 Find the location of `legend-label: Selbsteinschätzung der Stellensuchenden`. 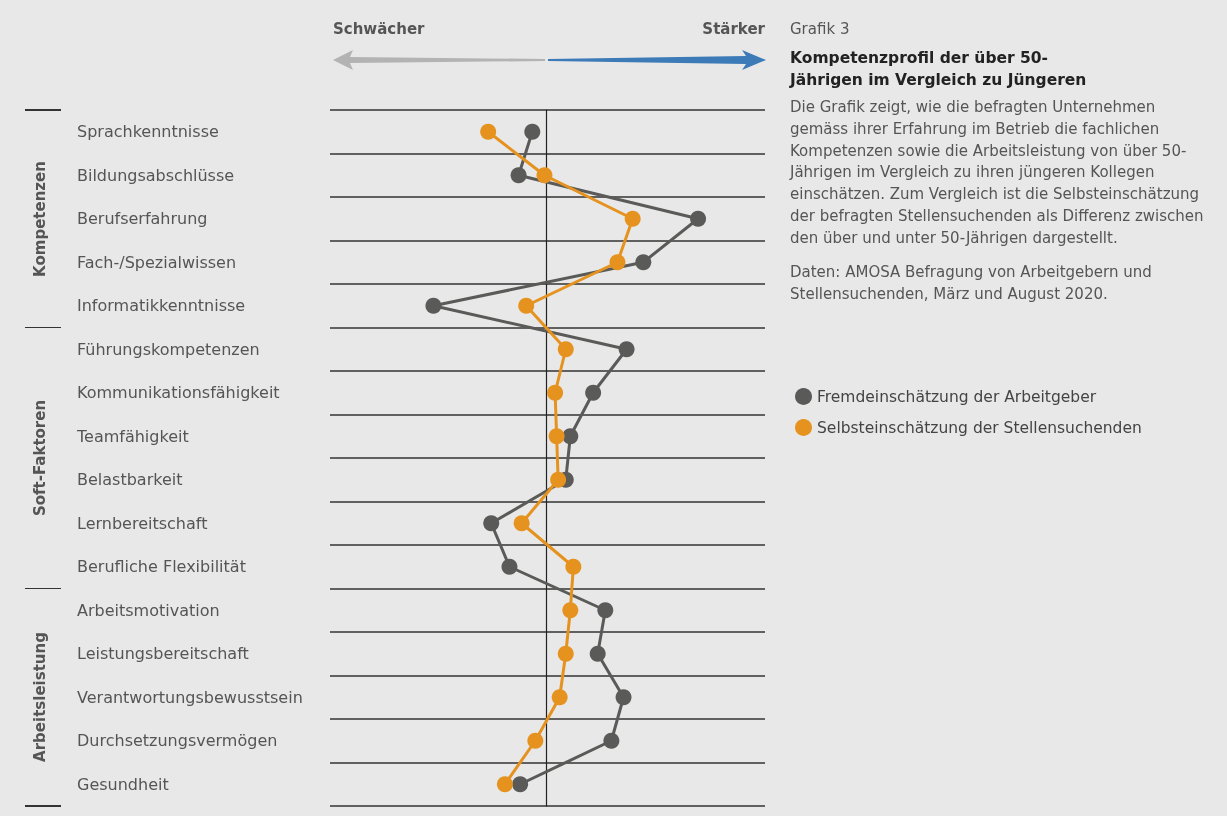

legend-label: Selbsteinschätzung der Stellensuchenden is located at coordinates (979, 427).